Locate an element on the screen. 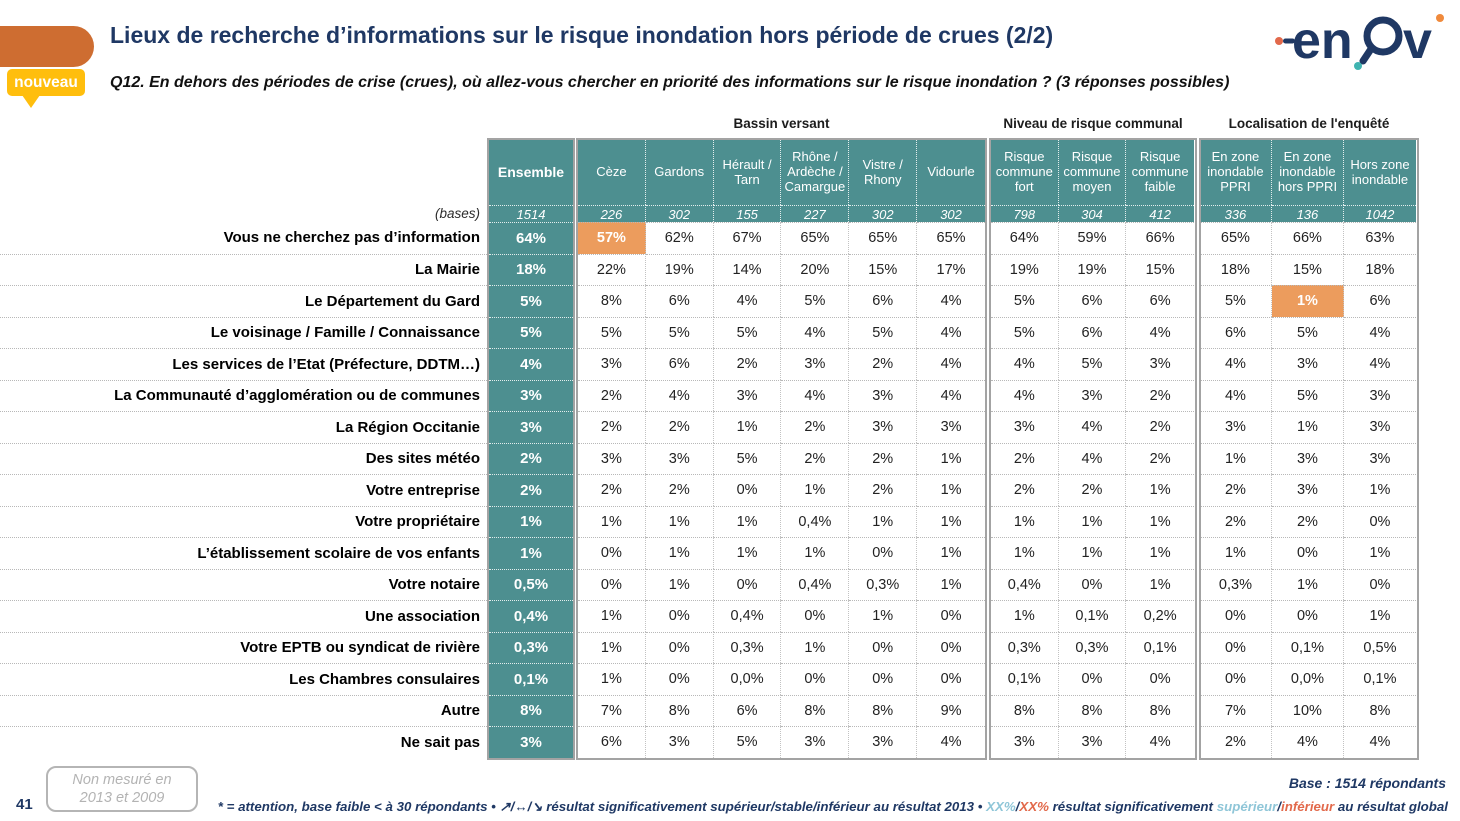 The height and width of the screenshot is (821, 1460). base-value: 1042 is located at coordinates (1379, 213).